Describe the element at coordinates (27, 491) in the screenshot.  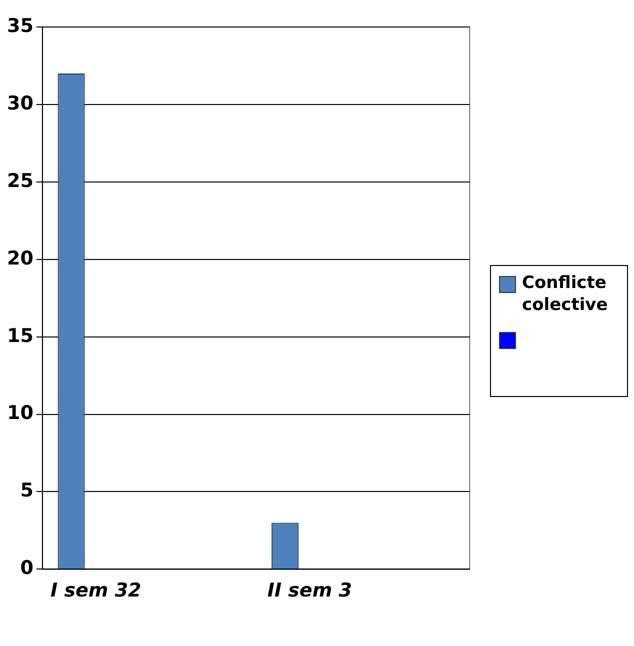
I see `y-tick-label: 5` at that location.